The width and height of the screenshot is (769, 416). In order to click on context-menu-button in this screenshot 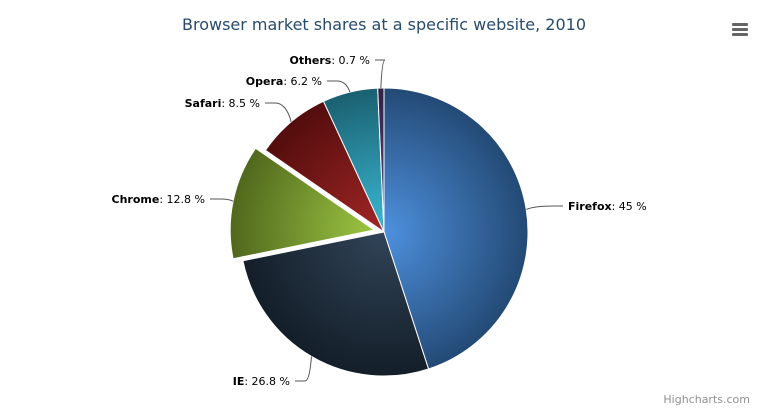, I will do `click(740, 29)`.